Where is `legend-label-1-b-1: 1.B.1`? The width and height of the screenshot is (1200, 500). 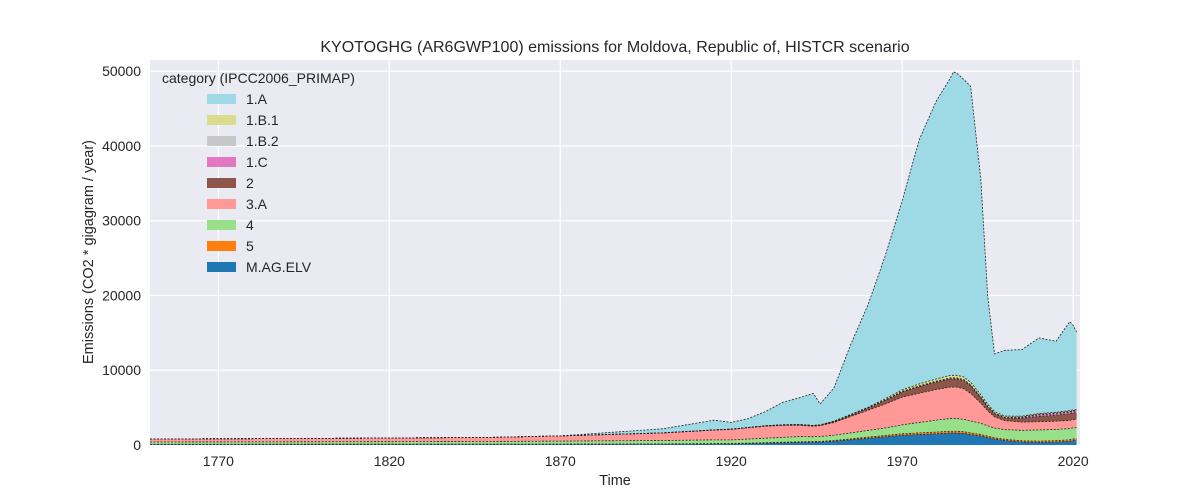 legend-label-1-b-1: 1.B.1 is located at coordinates (262, 120).